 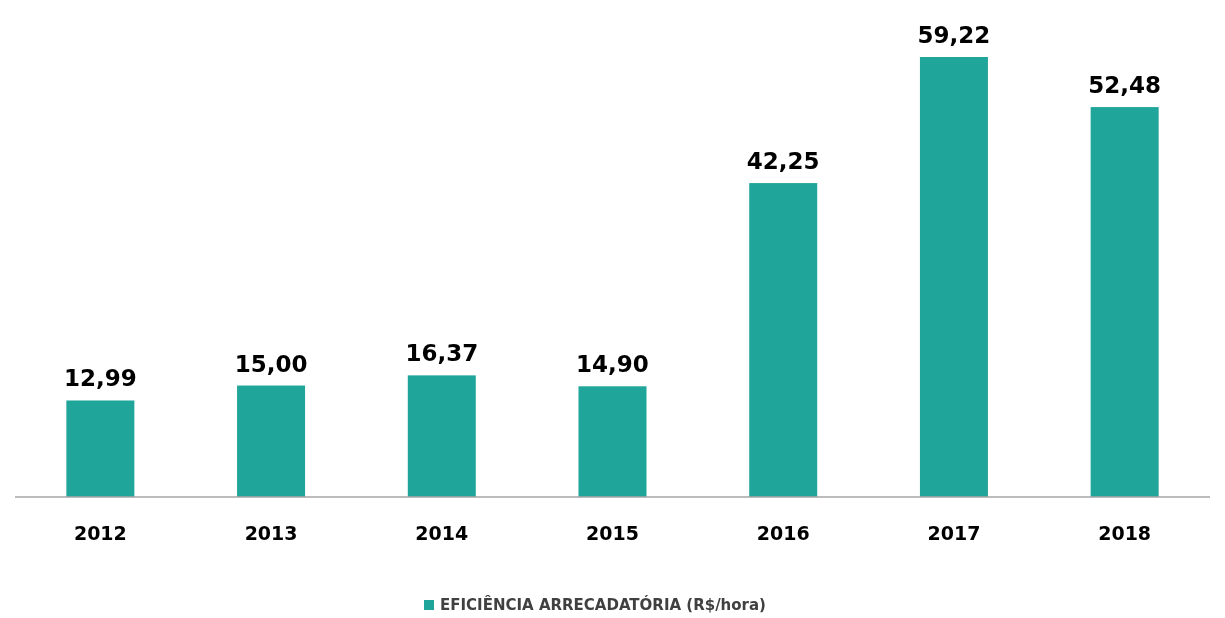 I want to click on x-tick-label: 2012, so click(x=100, y=533).